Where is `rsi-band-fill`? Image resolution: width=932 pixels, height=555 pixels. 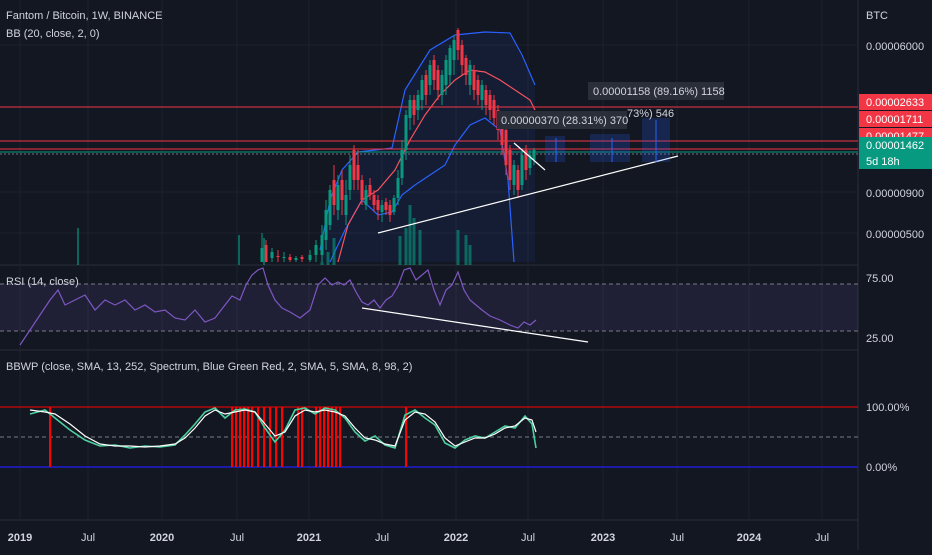
rsi-band-fill is located at coordinates (429, 307).